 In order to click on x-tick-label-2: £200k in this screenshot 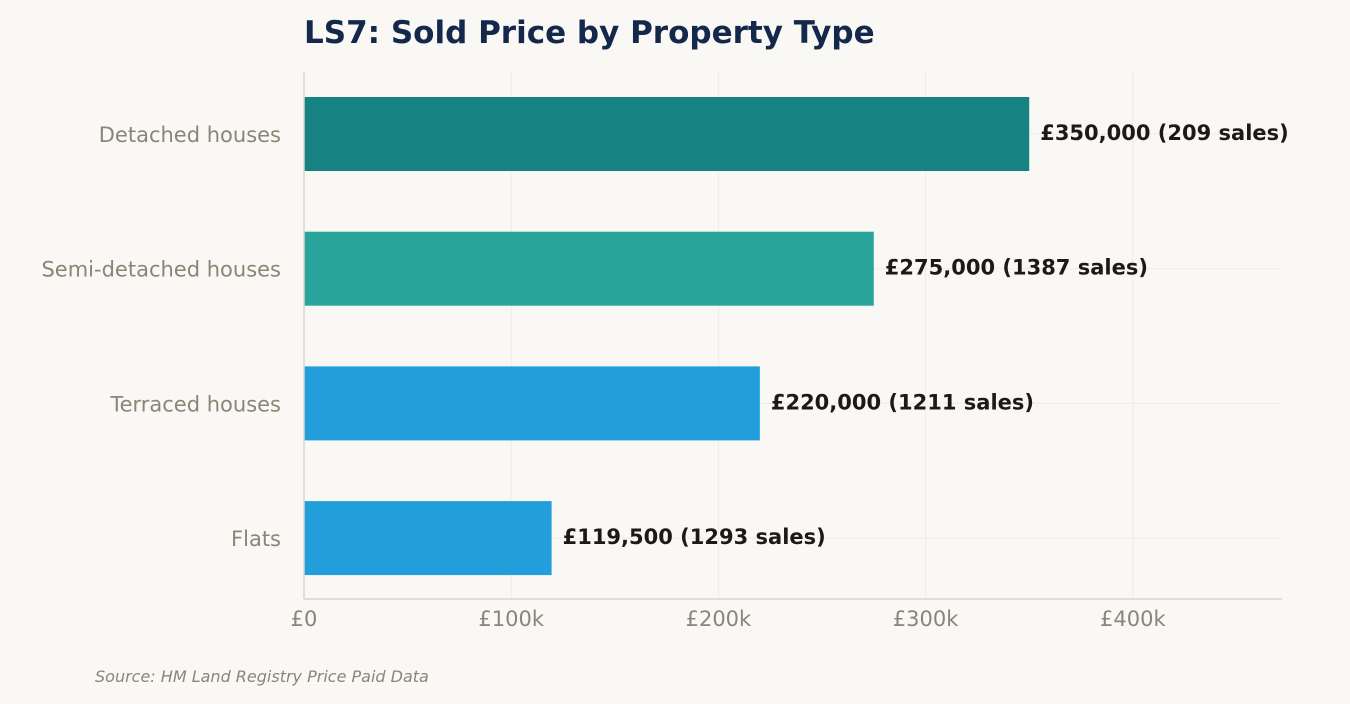, I will do `click(719, 619)`.